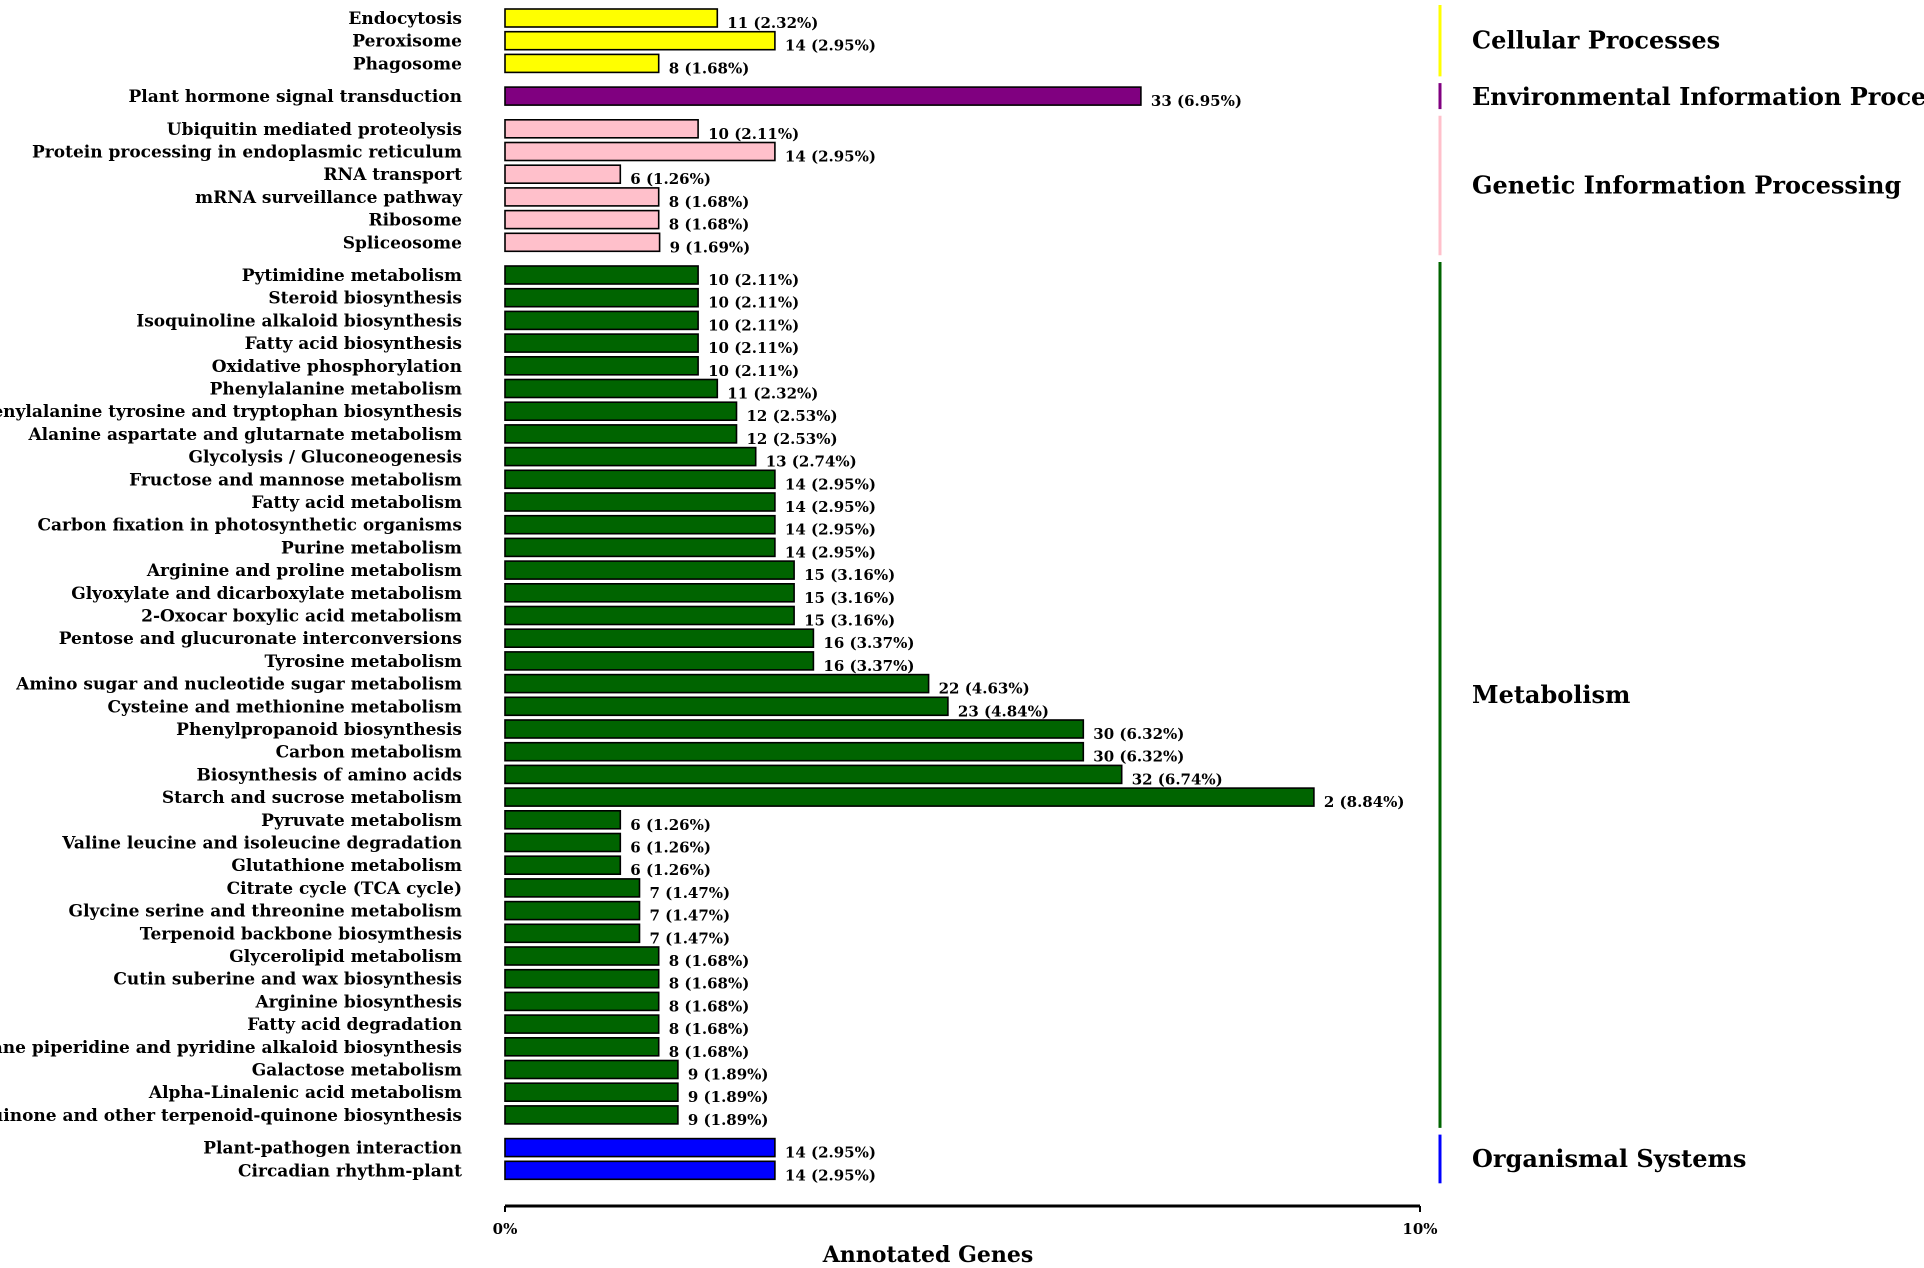 The image size is (1924, 1268). What do you see at coordinates (357, 1071) in the screenshot?
I see `category-label-galactose-metabolism: Galactose metabolism` at bounding box center [357, 1071].